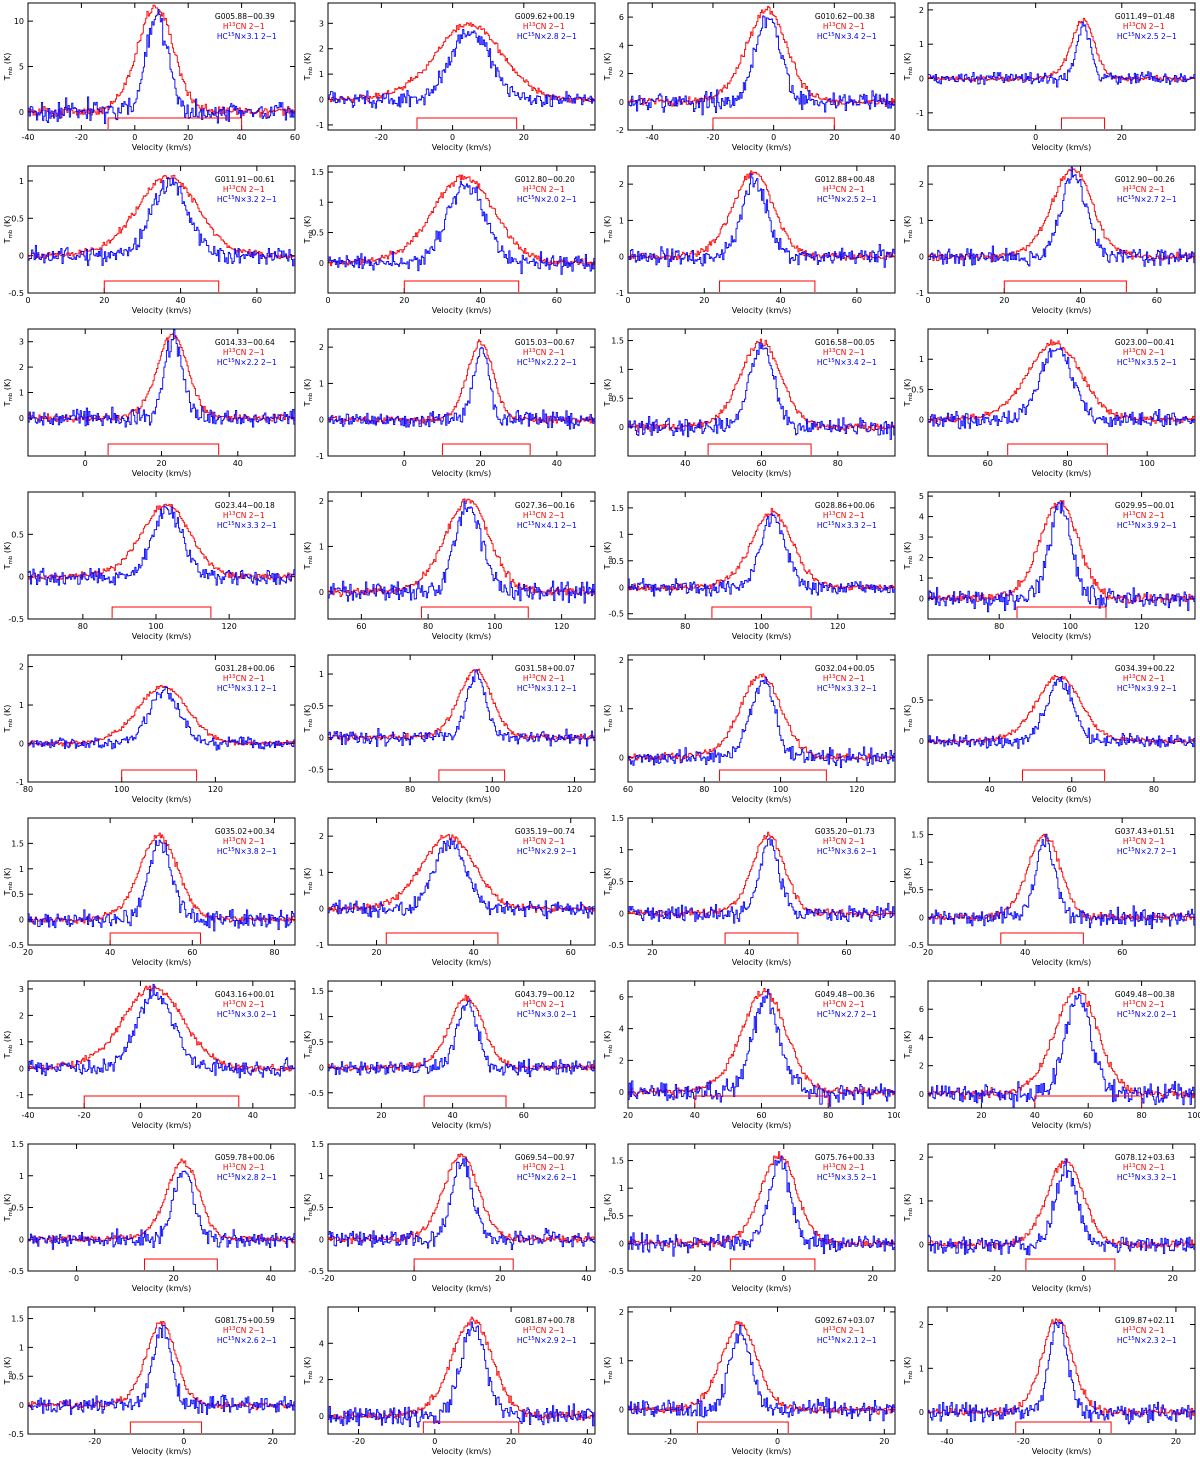 Image resolution: width=1200 pixels, height=1471 pixels. Describe the element at coordinates (1147, 1177) in the screenshot. I see `legend-hc15n: HC15N×3.3 2−1` at that location.